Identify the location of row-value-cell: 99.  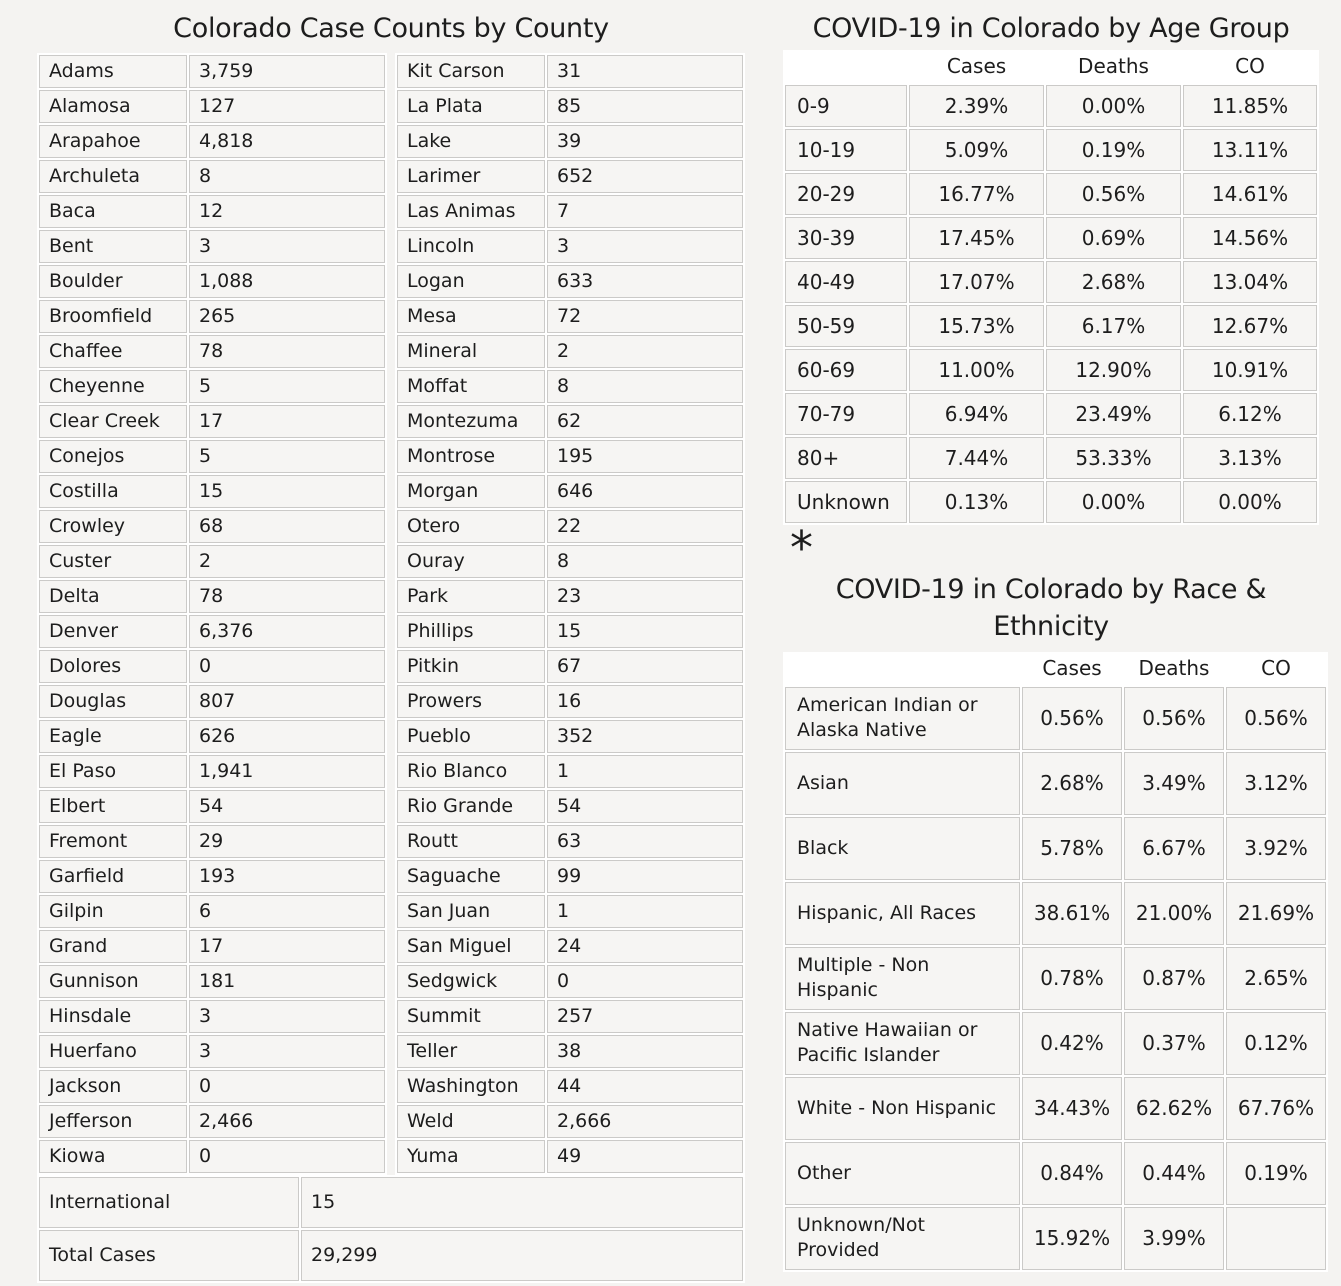
(645, 876).